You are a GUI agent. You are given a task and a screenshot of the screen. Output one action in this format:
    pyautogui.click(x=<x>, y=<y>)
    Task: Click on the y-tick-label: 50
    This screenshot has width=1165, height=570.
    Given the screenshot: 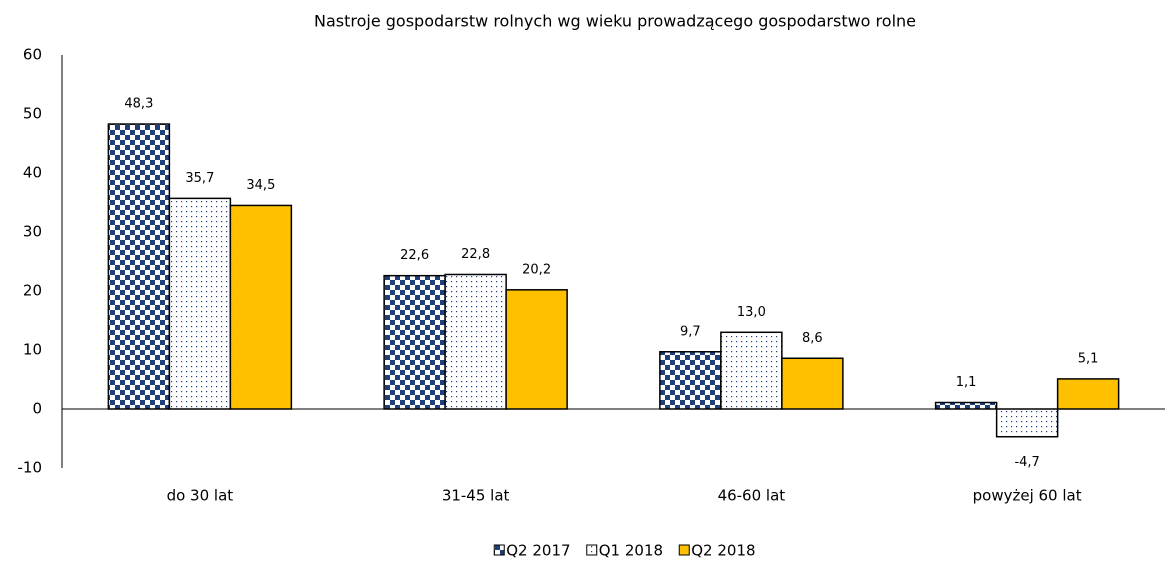 What is the action you would take?
    pyautogui.click(x=32, y=114)
    